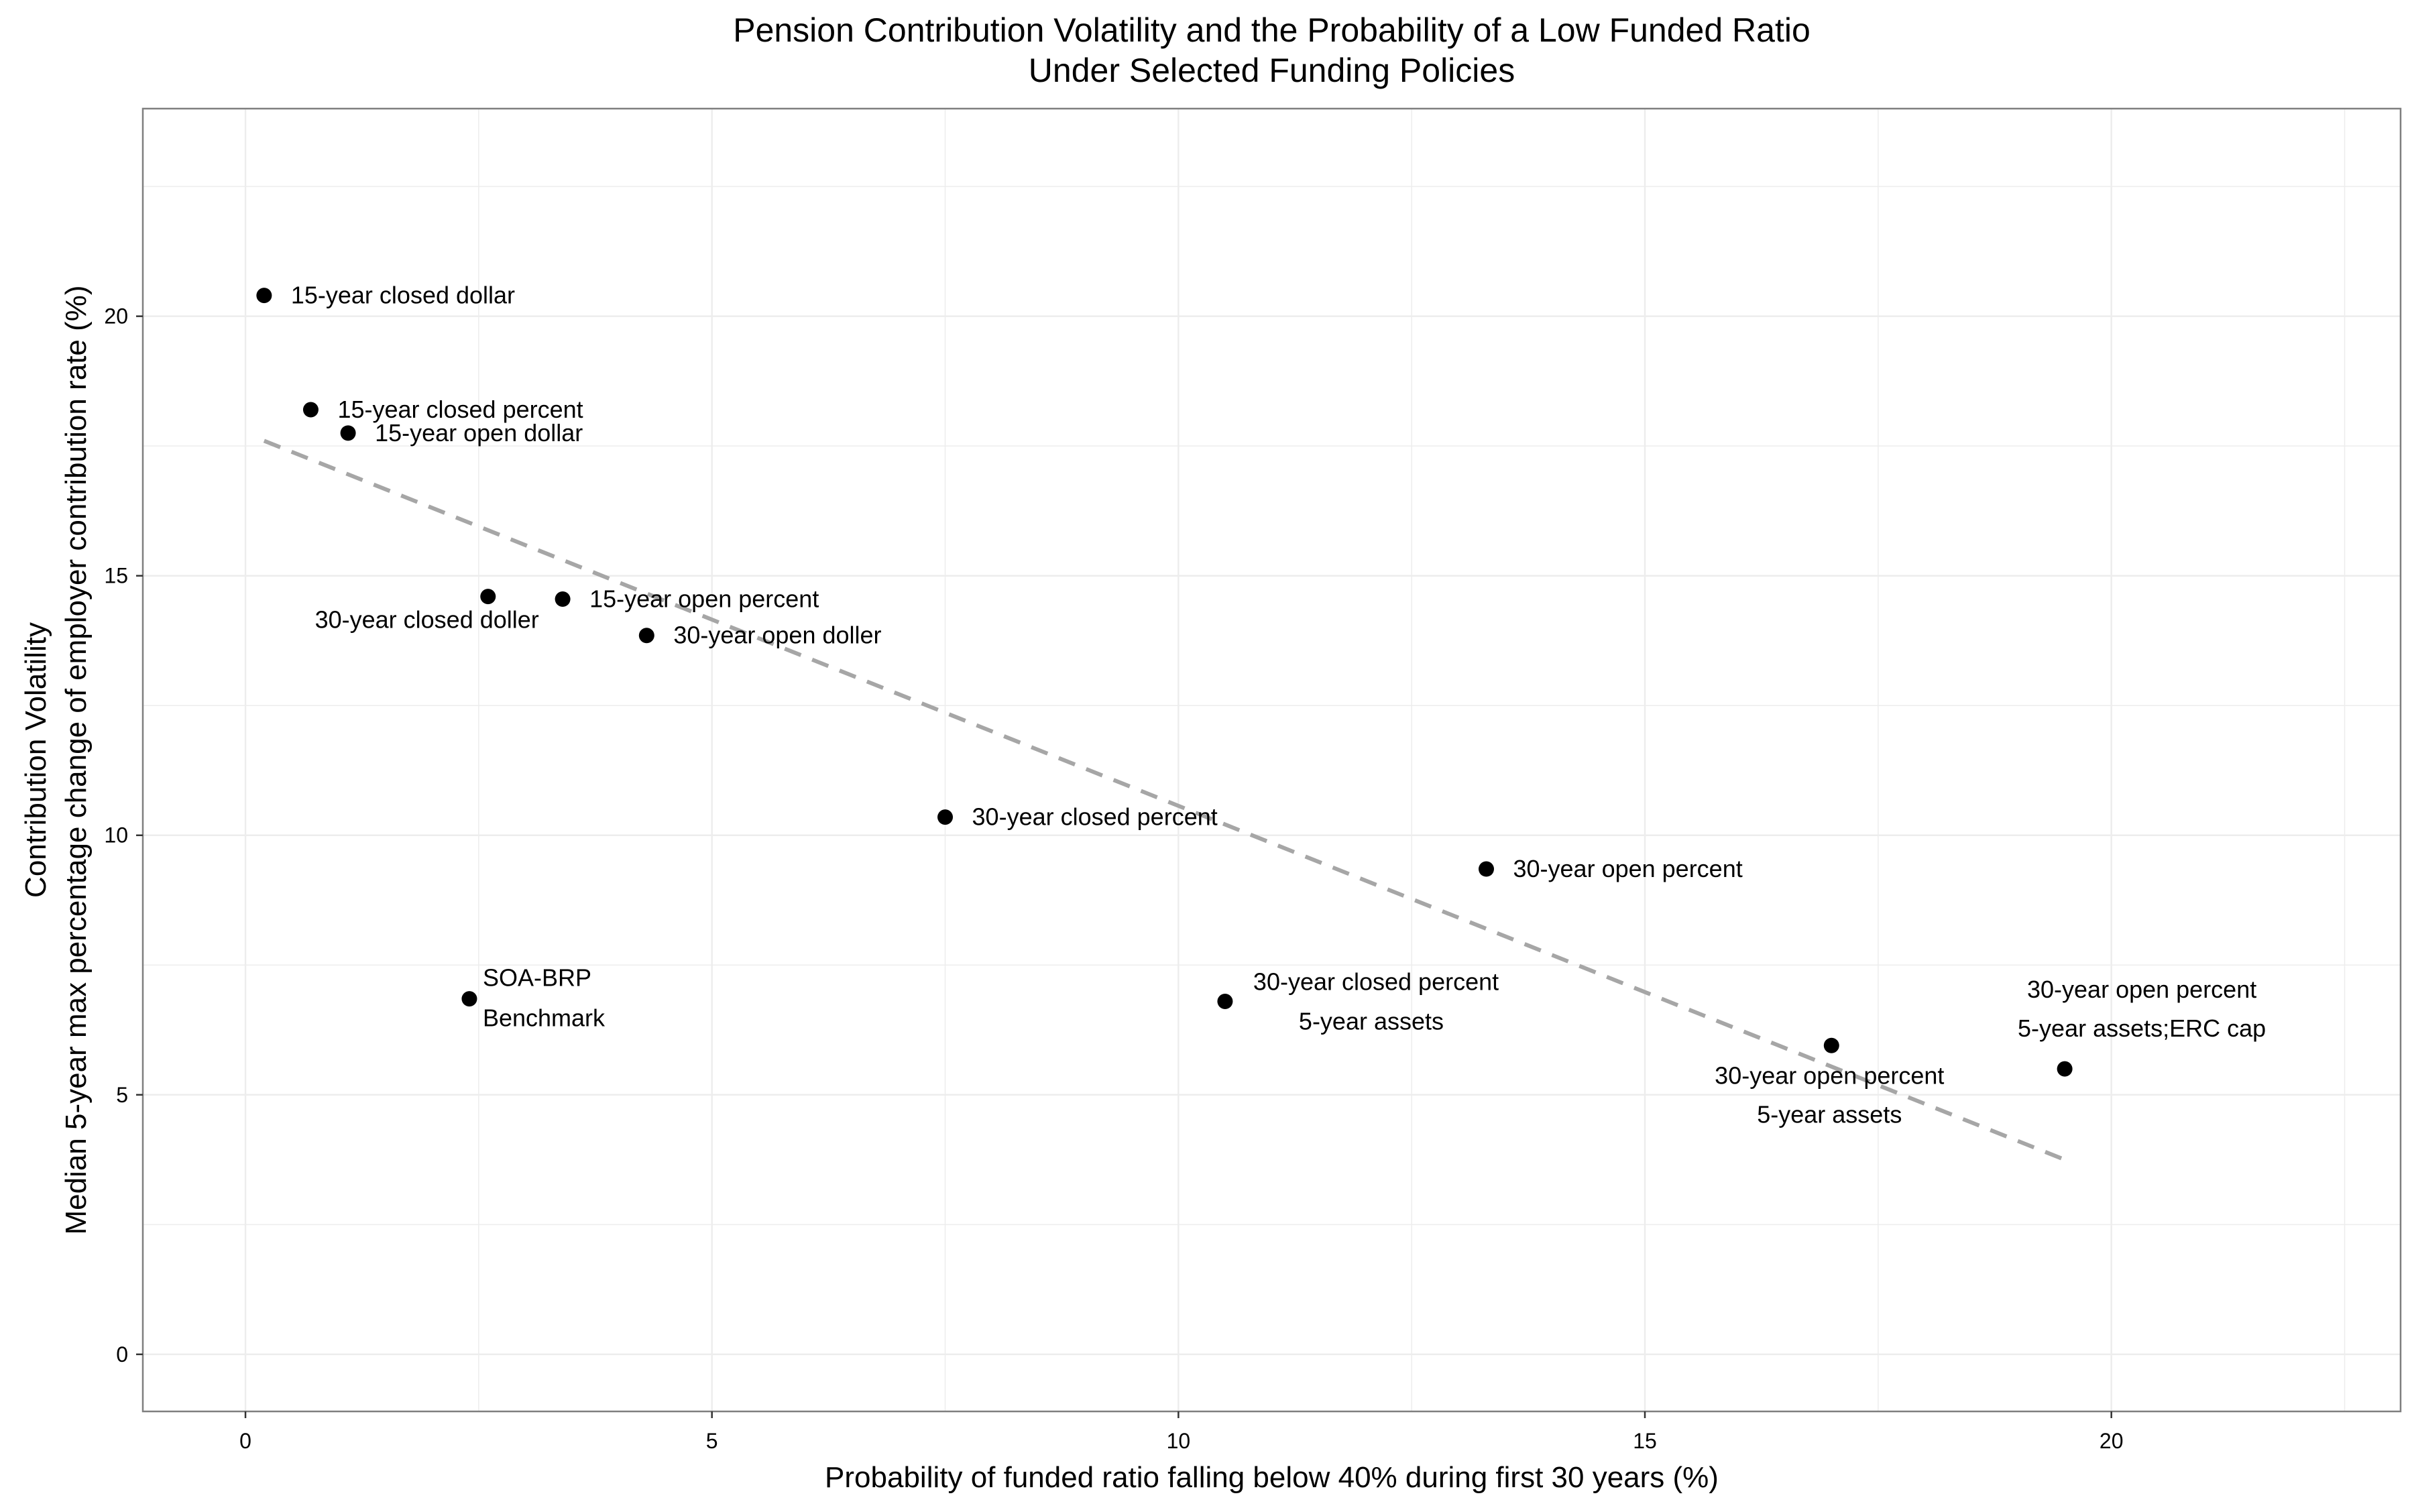 Image resolution: width=2414 pixels, height=1512 pixels. What do you see at coordinates (1179, 1441) in the screenshot?
I see `x-tick-label: 10` at bounding box center [1179, 1441].